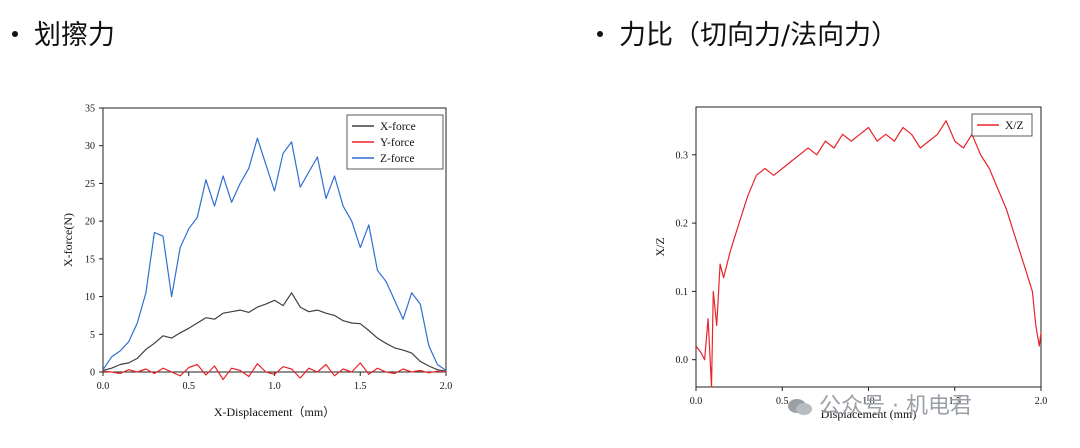  What do you see at coordinates (895, 406) in the screenshot?
I see `watermark-text: 公众号 · 机电君` at bounding box center [895, 406].